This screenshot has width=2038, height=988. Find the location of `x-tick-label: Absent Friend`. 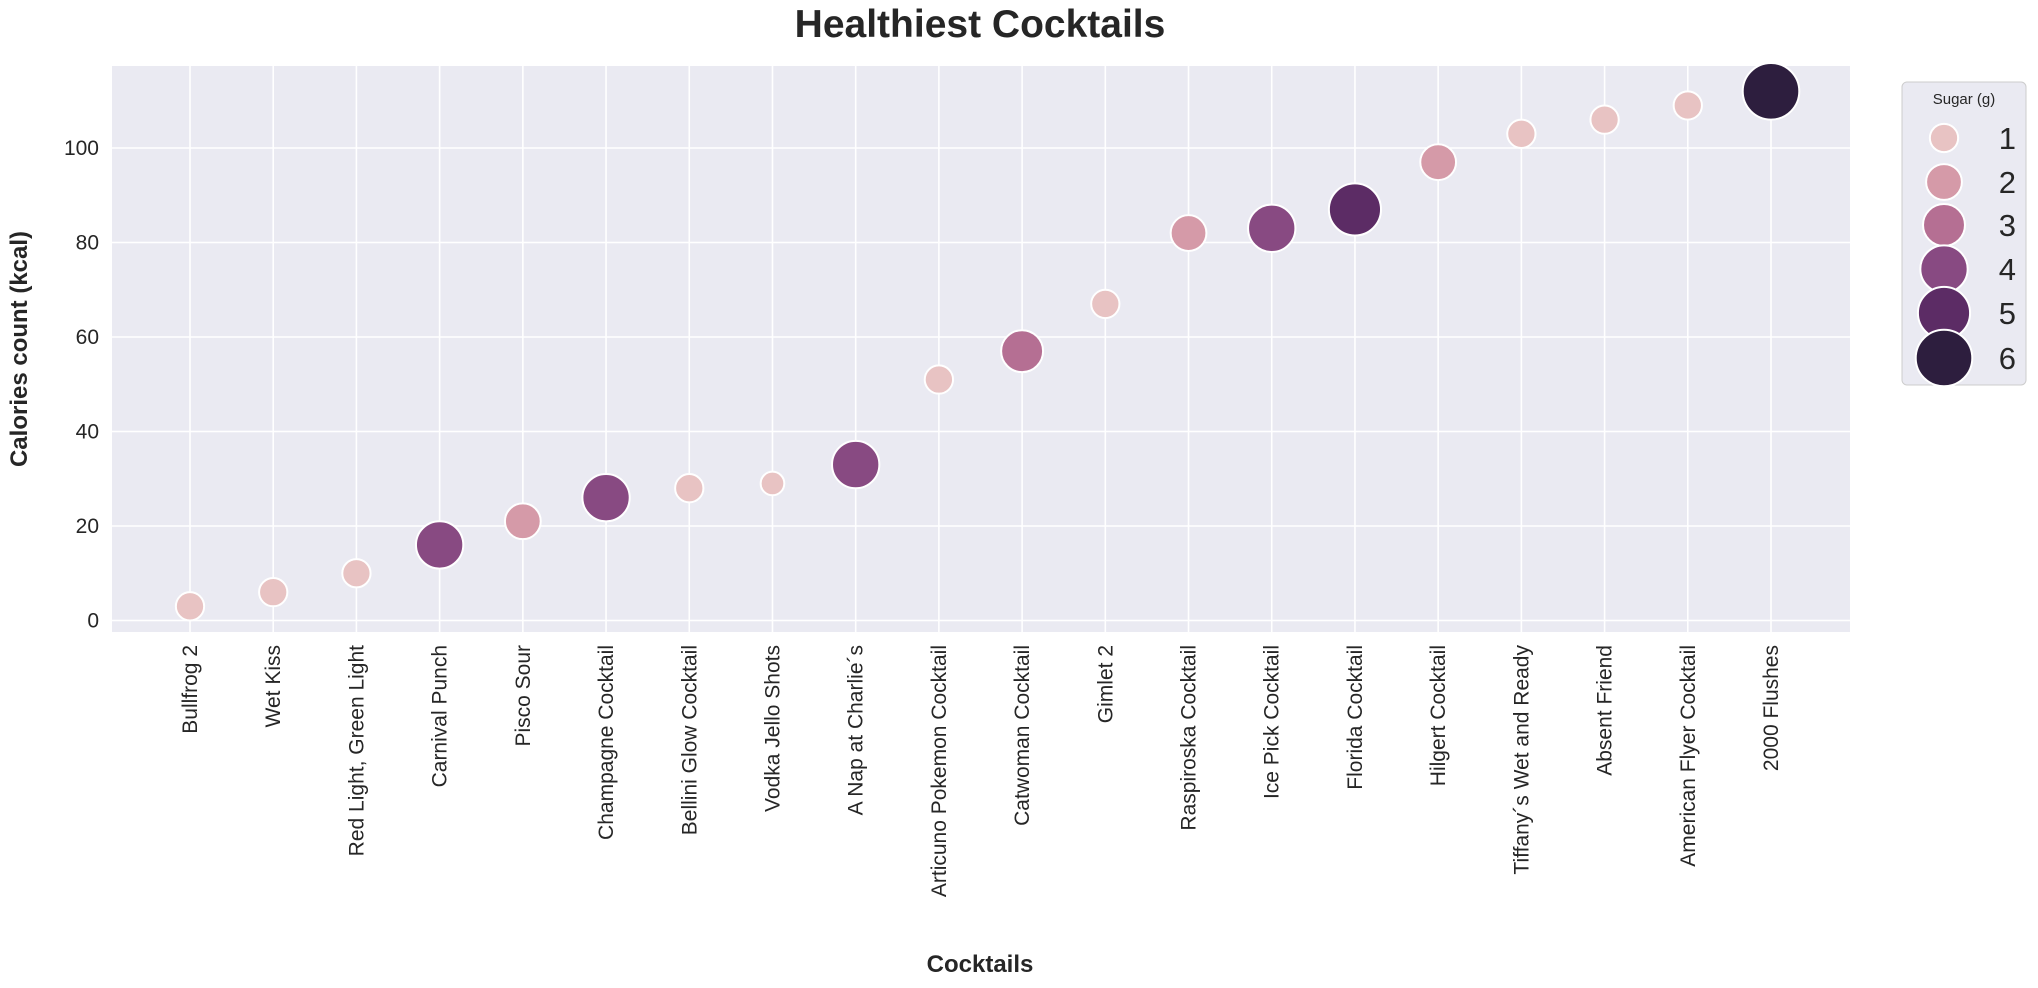

x-tick-label: Absent Friend is located at coordinates (1605, 710).